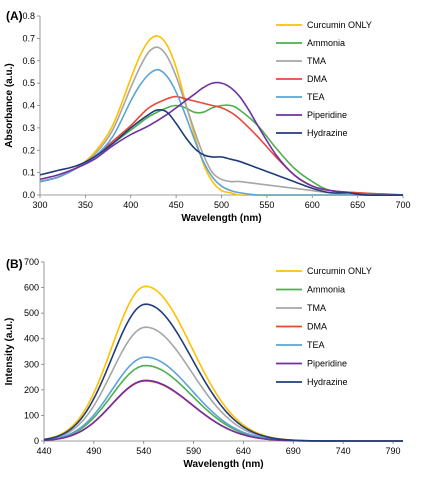  I want to click on y-tick-label: 0.6, so click(28, 61).